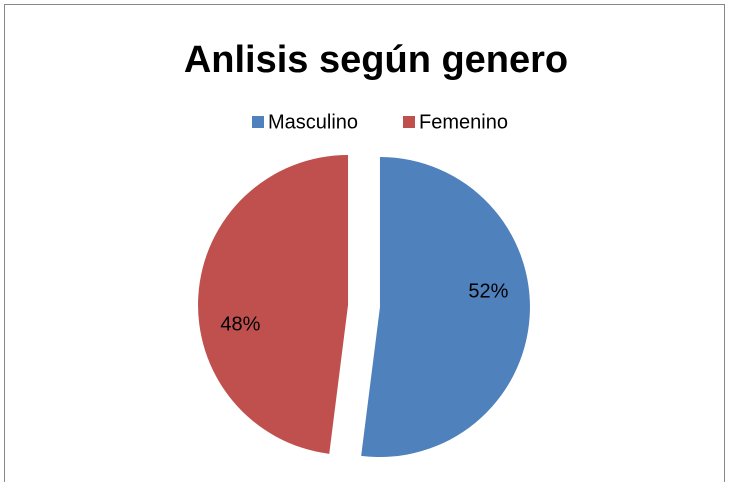 The image size is (729, 487). I want to click on data-label: 48%, so click(240, 325).